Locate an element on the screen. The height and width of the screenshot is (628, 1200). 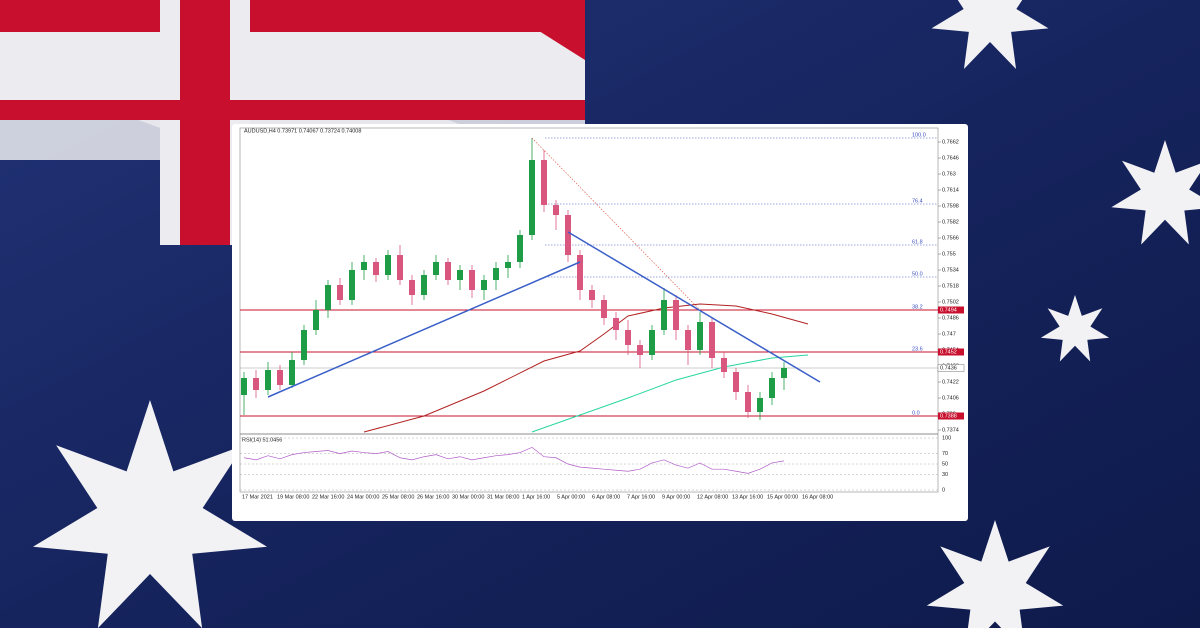
y-tick-label: 0.7502 is located at coordinates (950, 302).